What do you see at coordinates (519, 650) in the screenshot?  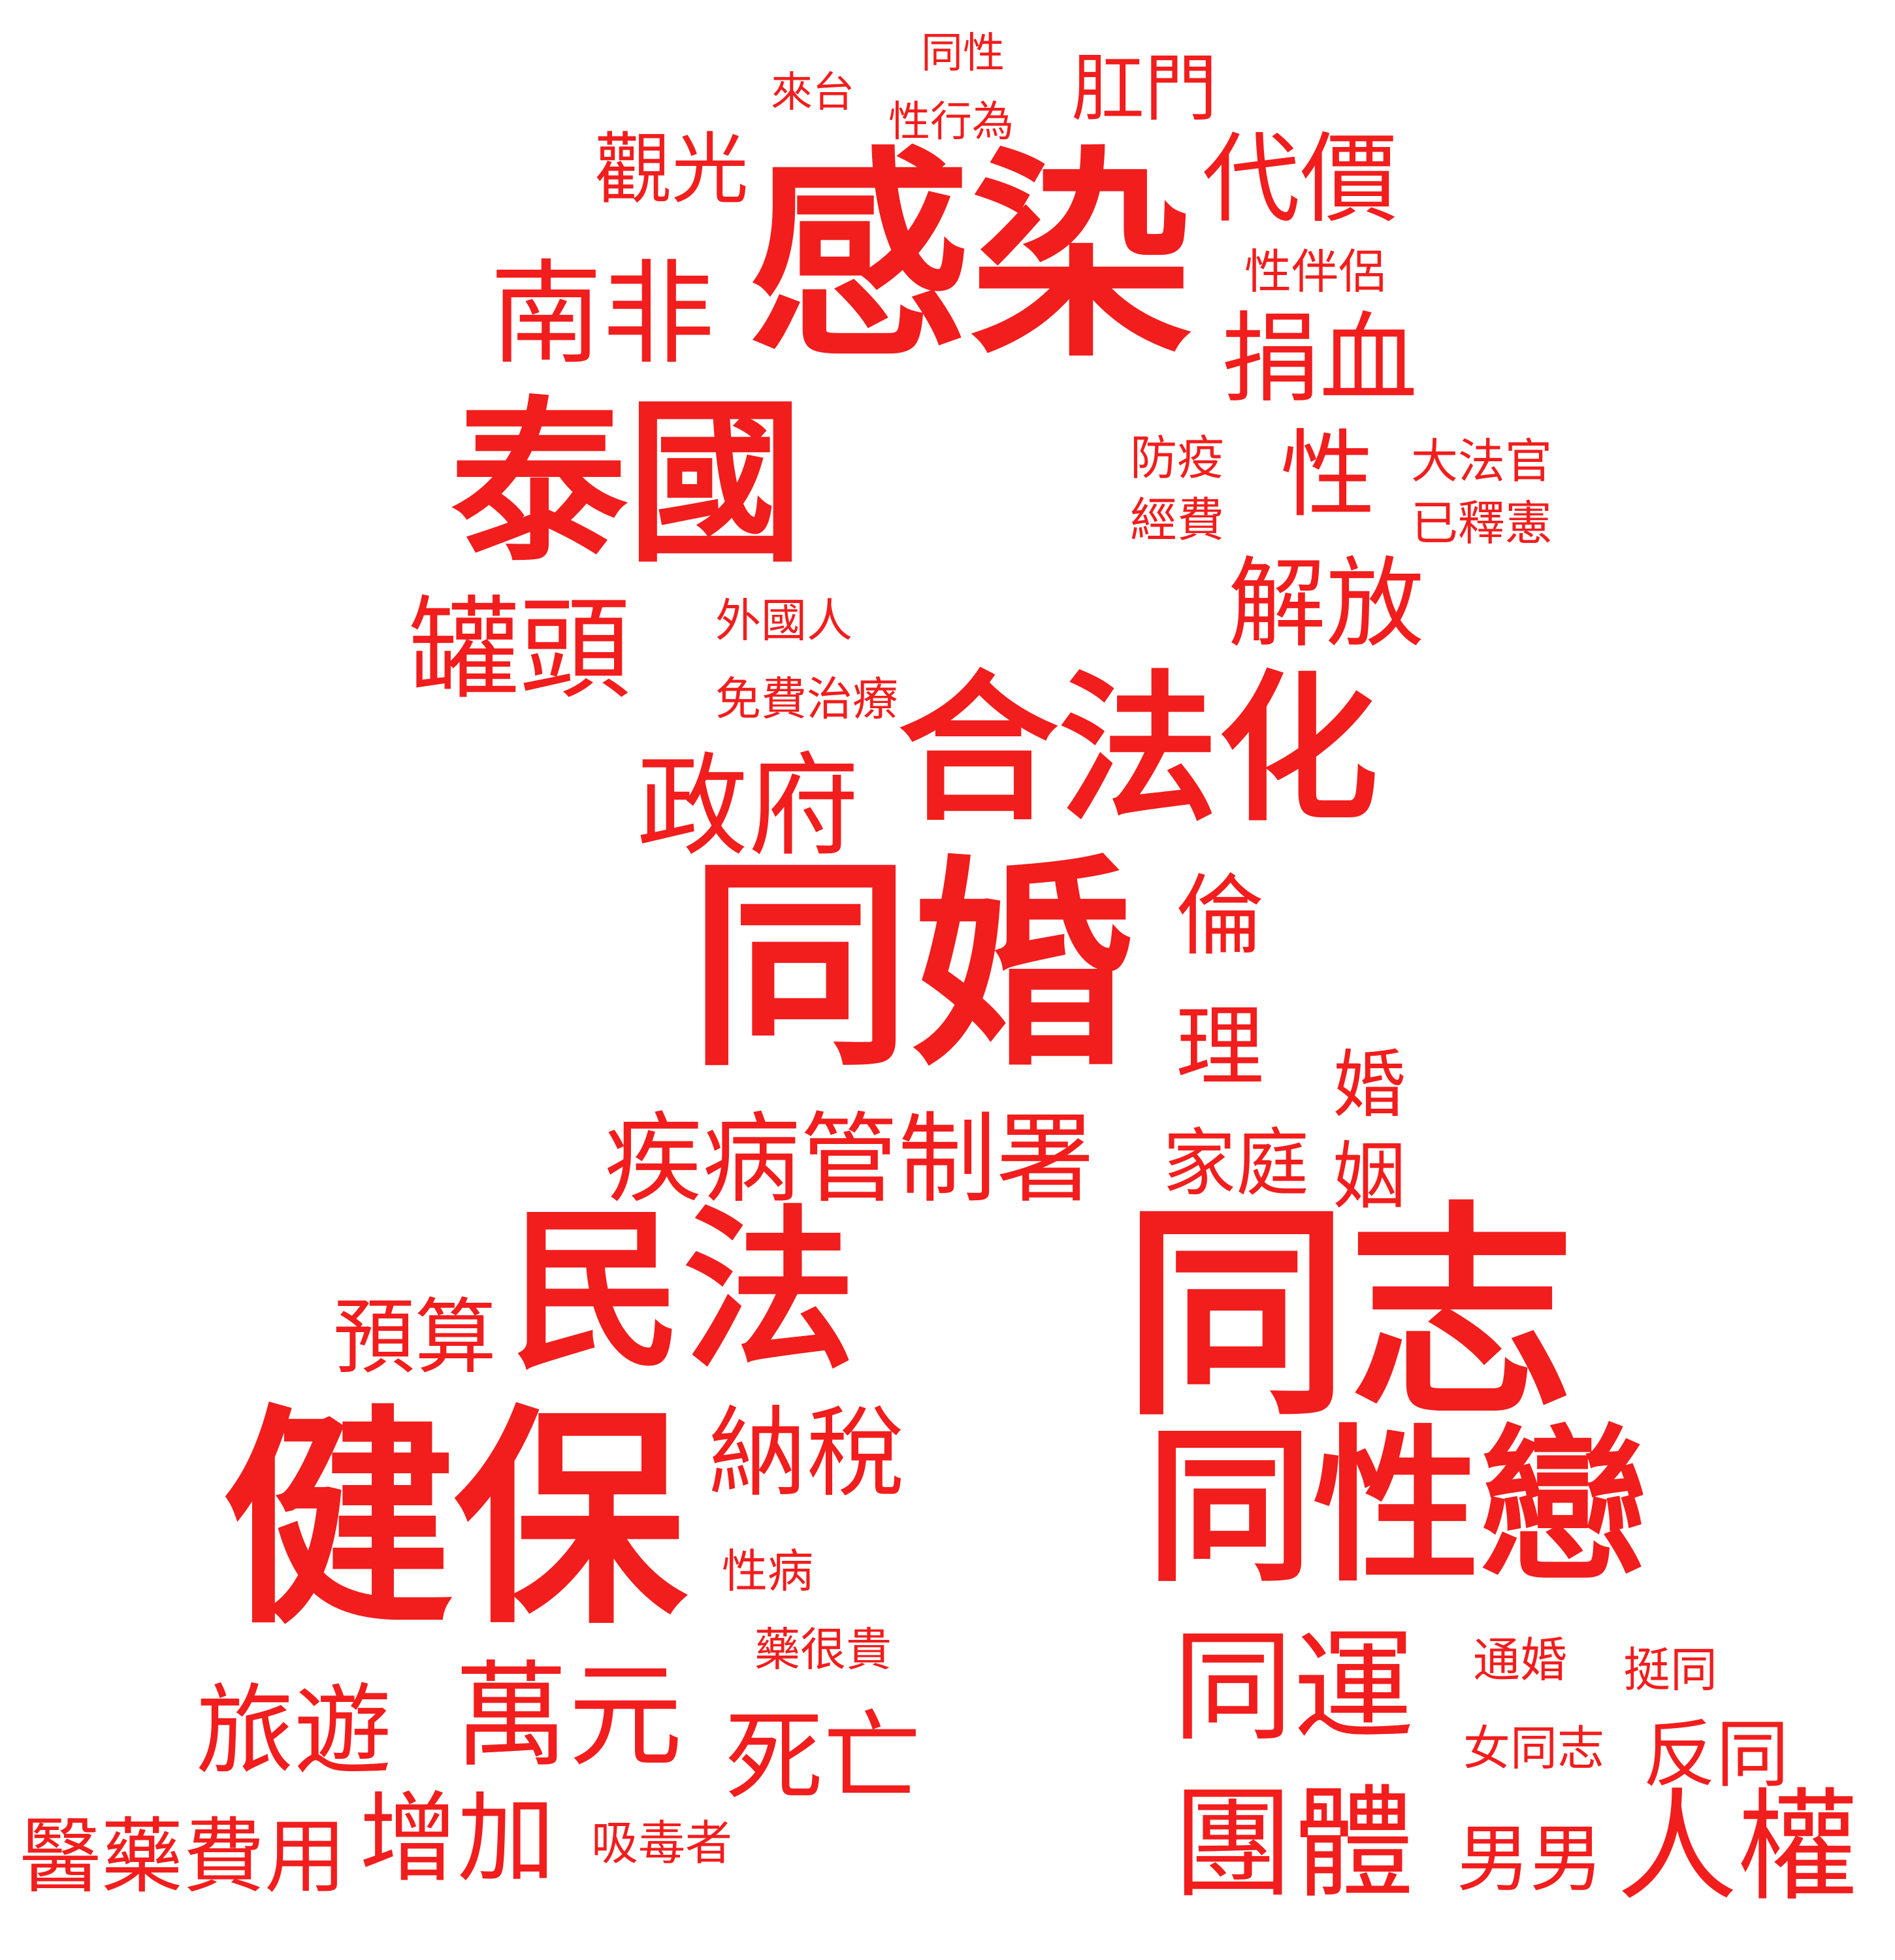 I see `word-guantou: 罐頭` at bounding box center [519, 650].